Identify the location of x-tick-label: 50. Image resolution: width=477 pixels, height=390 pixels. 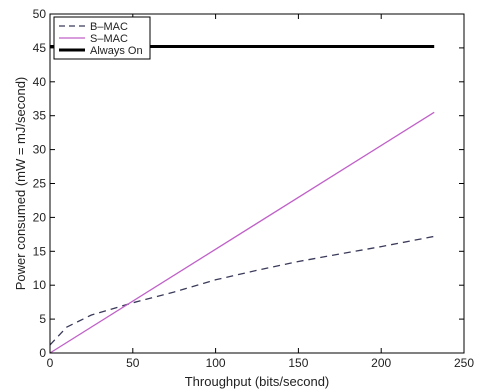
(133, 363).